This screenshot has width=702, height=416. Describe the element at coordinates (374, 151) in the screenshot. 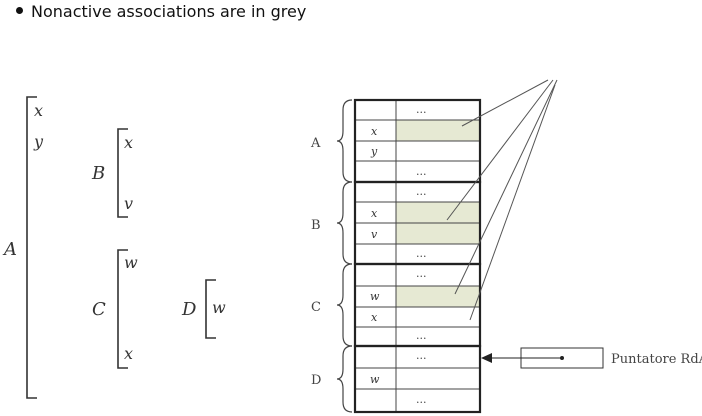

I see `cell-a-y: y` at that location.